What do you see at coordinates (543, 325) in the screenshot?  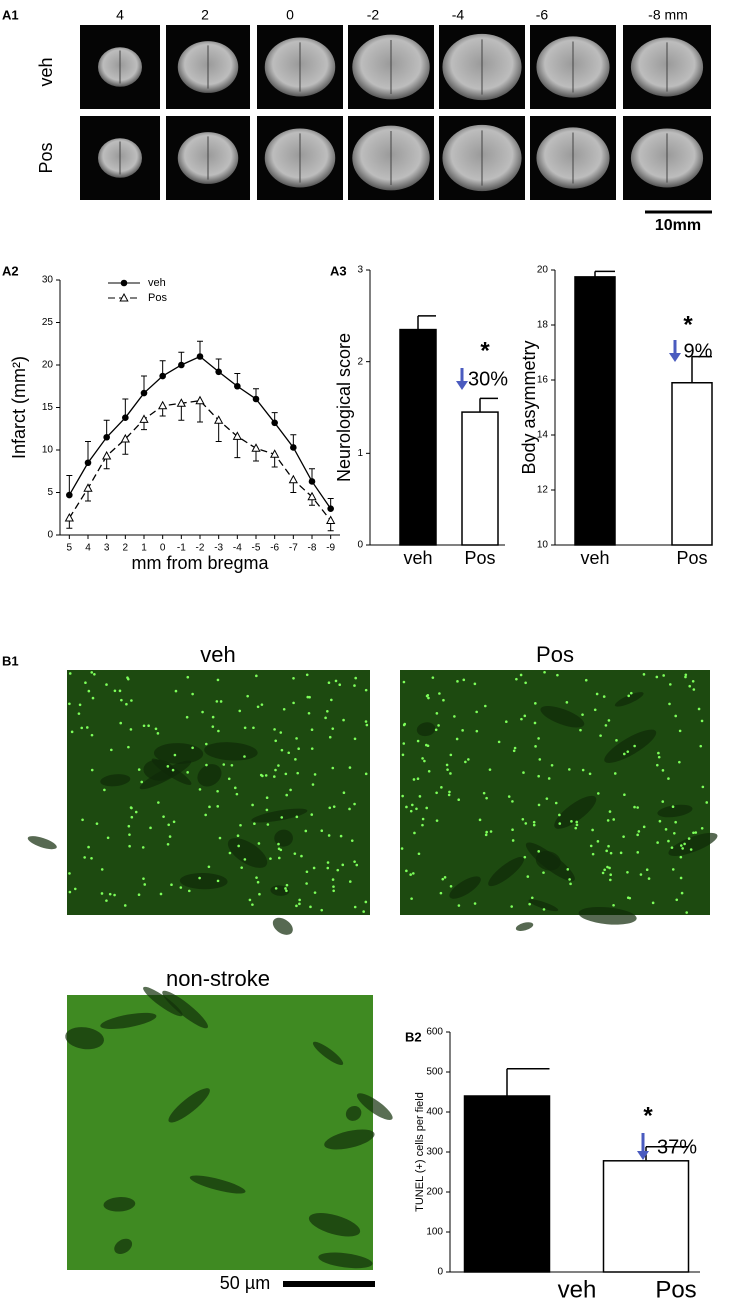 I see `y-tick-label: 18` at bounding box center [543, 325].